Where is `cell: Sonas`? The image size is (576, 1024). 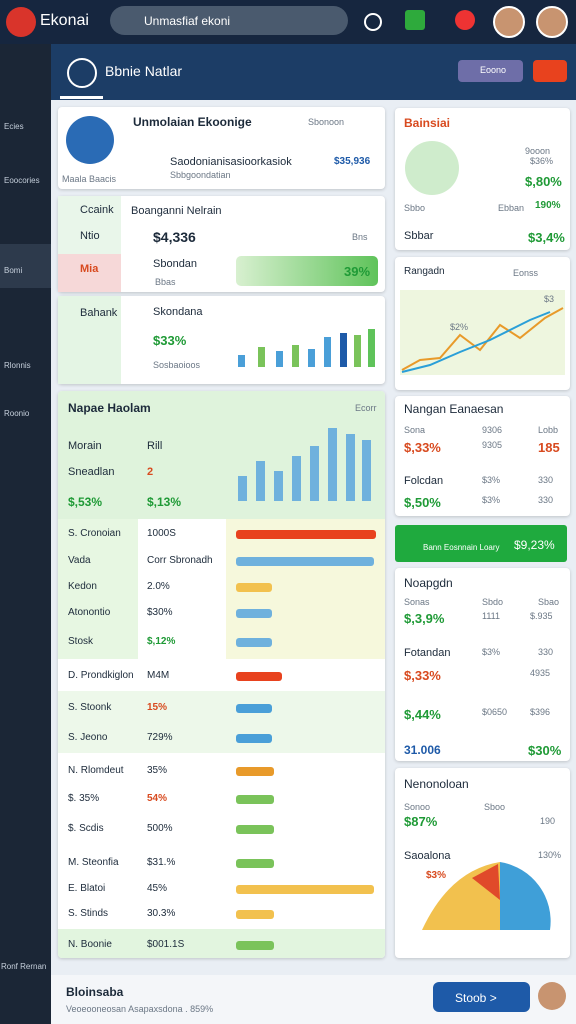
cell: Sonas is located at coordinates (417, 602).